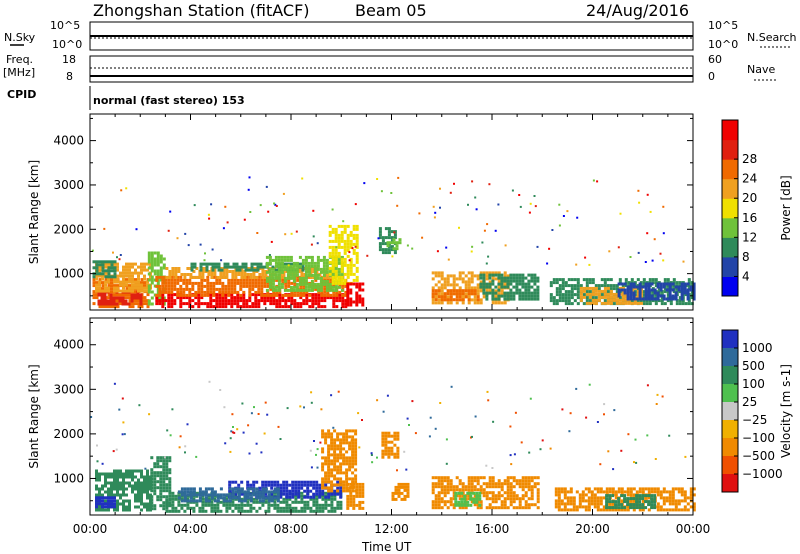 This screenshot has height=554, width=800. What do you see at coordinates (730, 411) in the screenshot?
I see `colorbar-frame` at bounding box center [730, 411].